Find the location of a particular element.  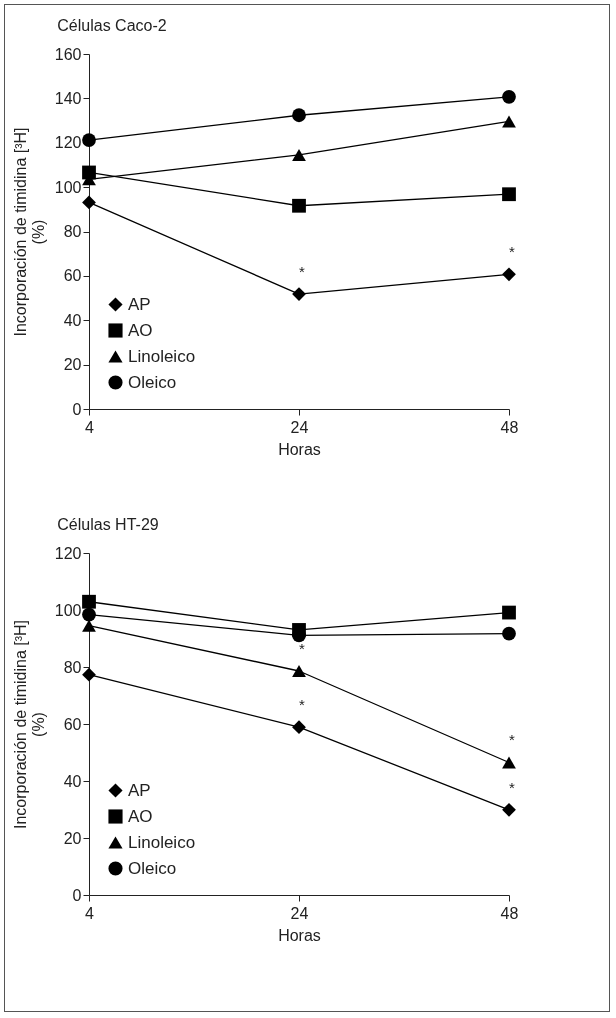

chart-title: Células HT-29 is located at coordinates (108, 524).